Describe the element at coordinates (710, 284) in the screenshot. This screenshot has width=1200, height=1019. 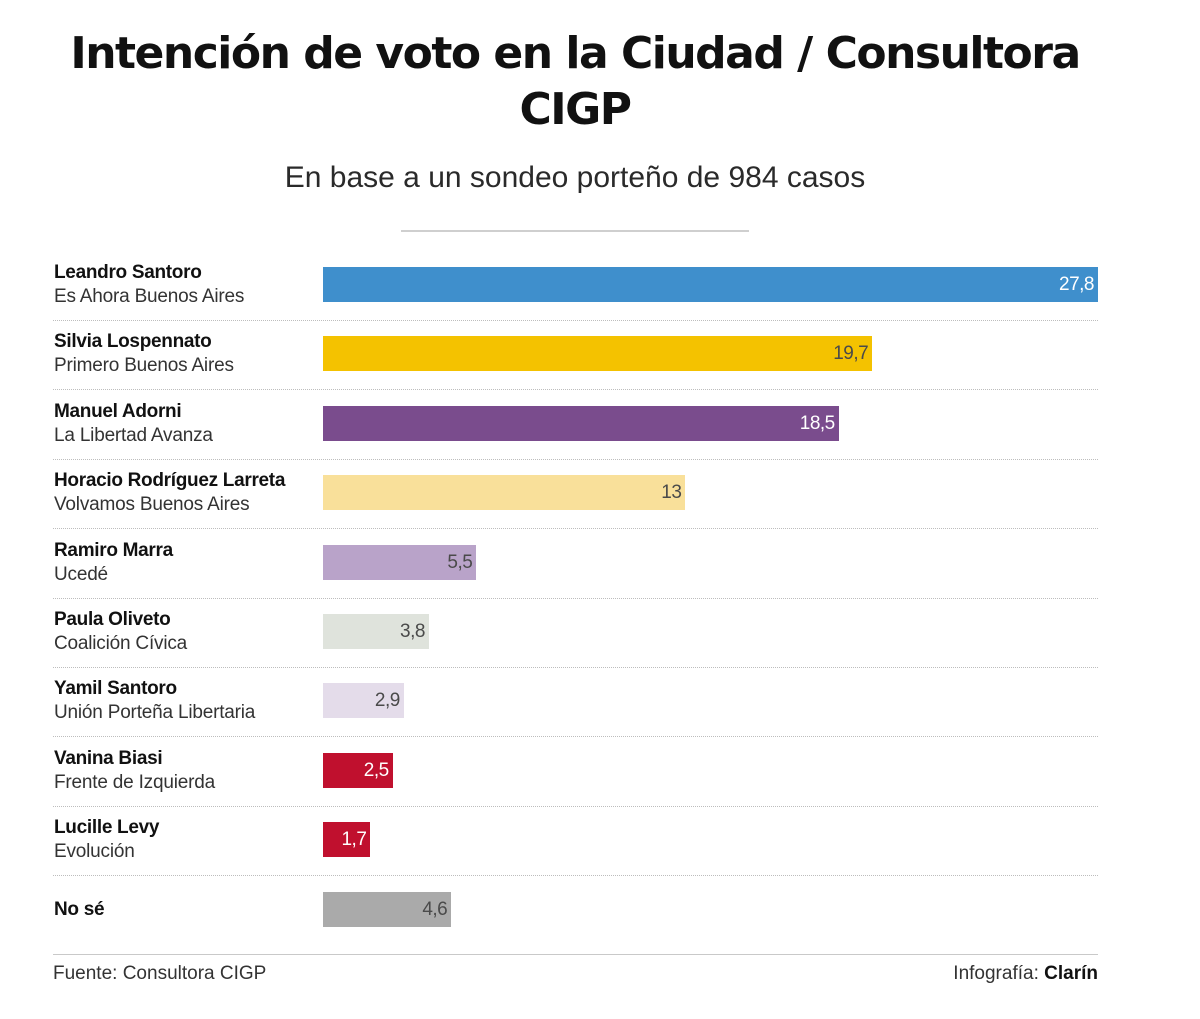
I see `bar: 27,8` at that location.